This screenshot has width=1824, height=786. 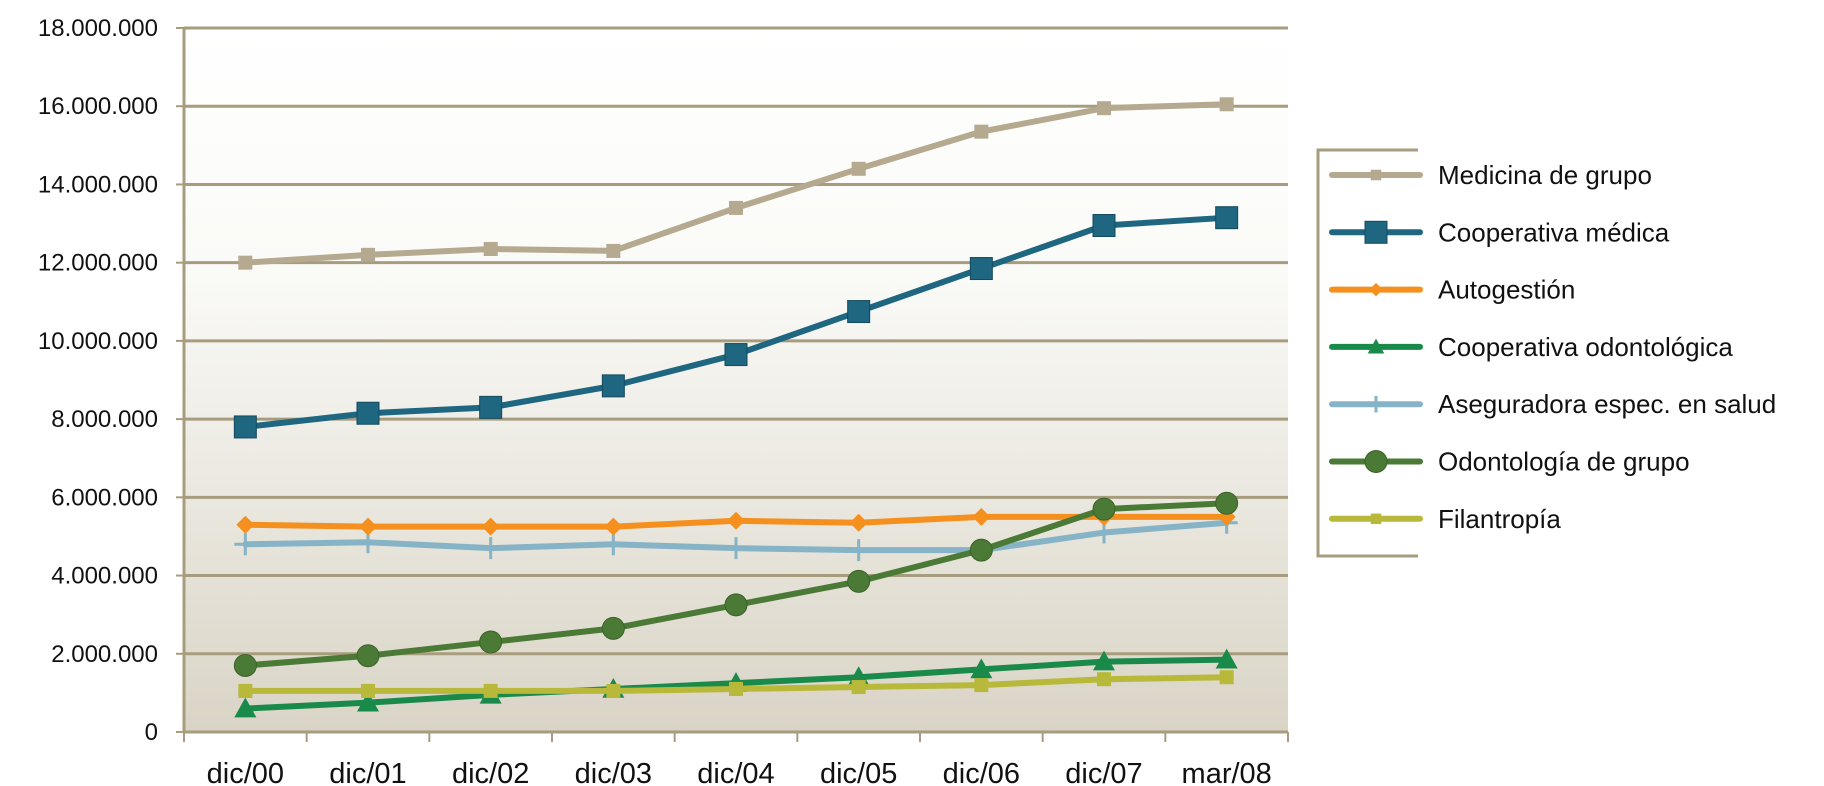 What do you see at coordinates (367, 772) in the screenshot?
I see `x-tick-label: dic/01` at bounding box center [367, 772].